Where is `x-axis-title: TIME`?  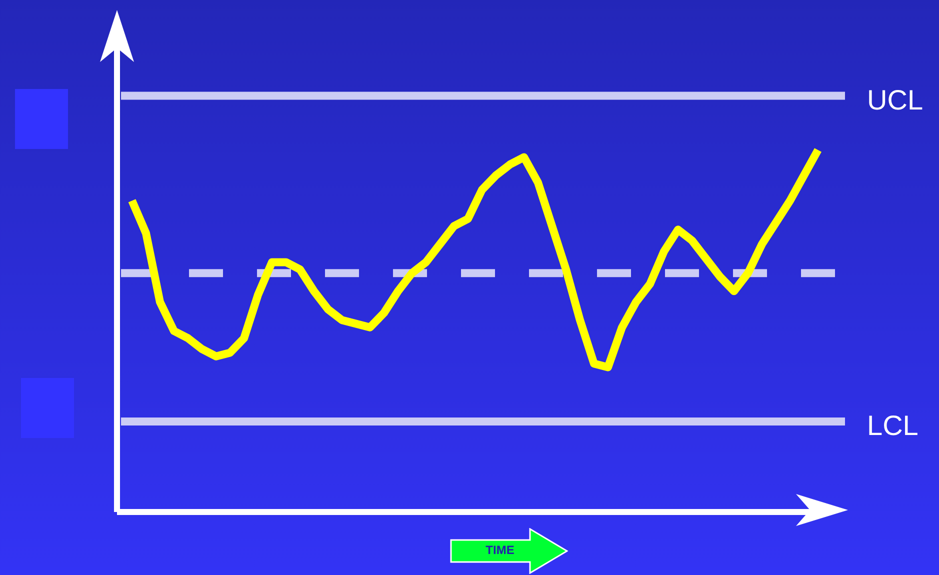
x-axis-title: TIME is located at coordinates (500, 550).